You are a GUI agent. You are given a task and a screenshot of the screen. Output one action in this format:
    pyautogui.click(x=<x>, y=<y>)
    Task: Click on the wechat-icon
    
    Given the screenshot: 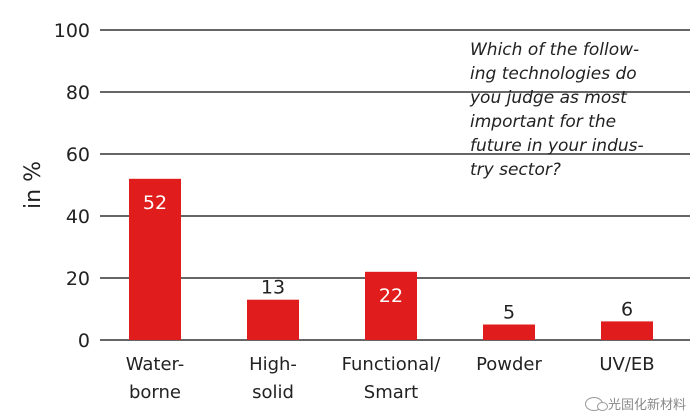 What is the action you would take?
    pyautogui.click(x=596, y=403)
    